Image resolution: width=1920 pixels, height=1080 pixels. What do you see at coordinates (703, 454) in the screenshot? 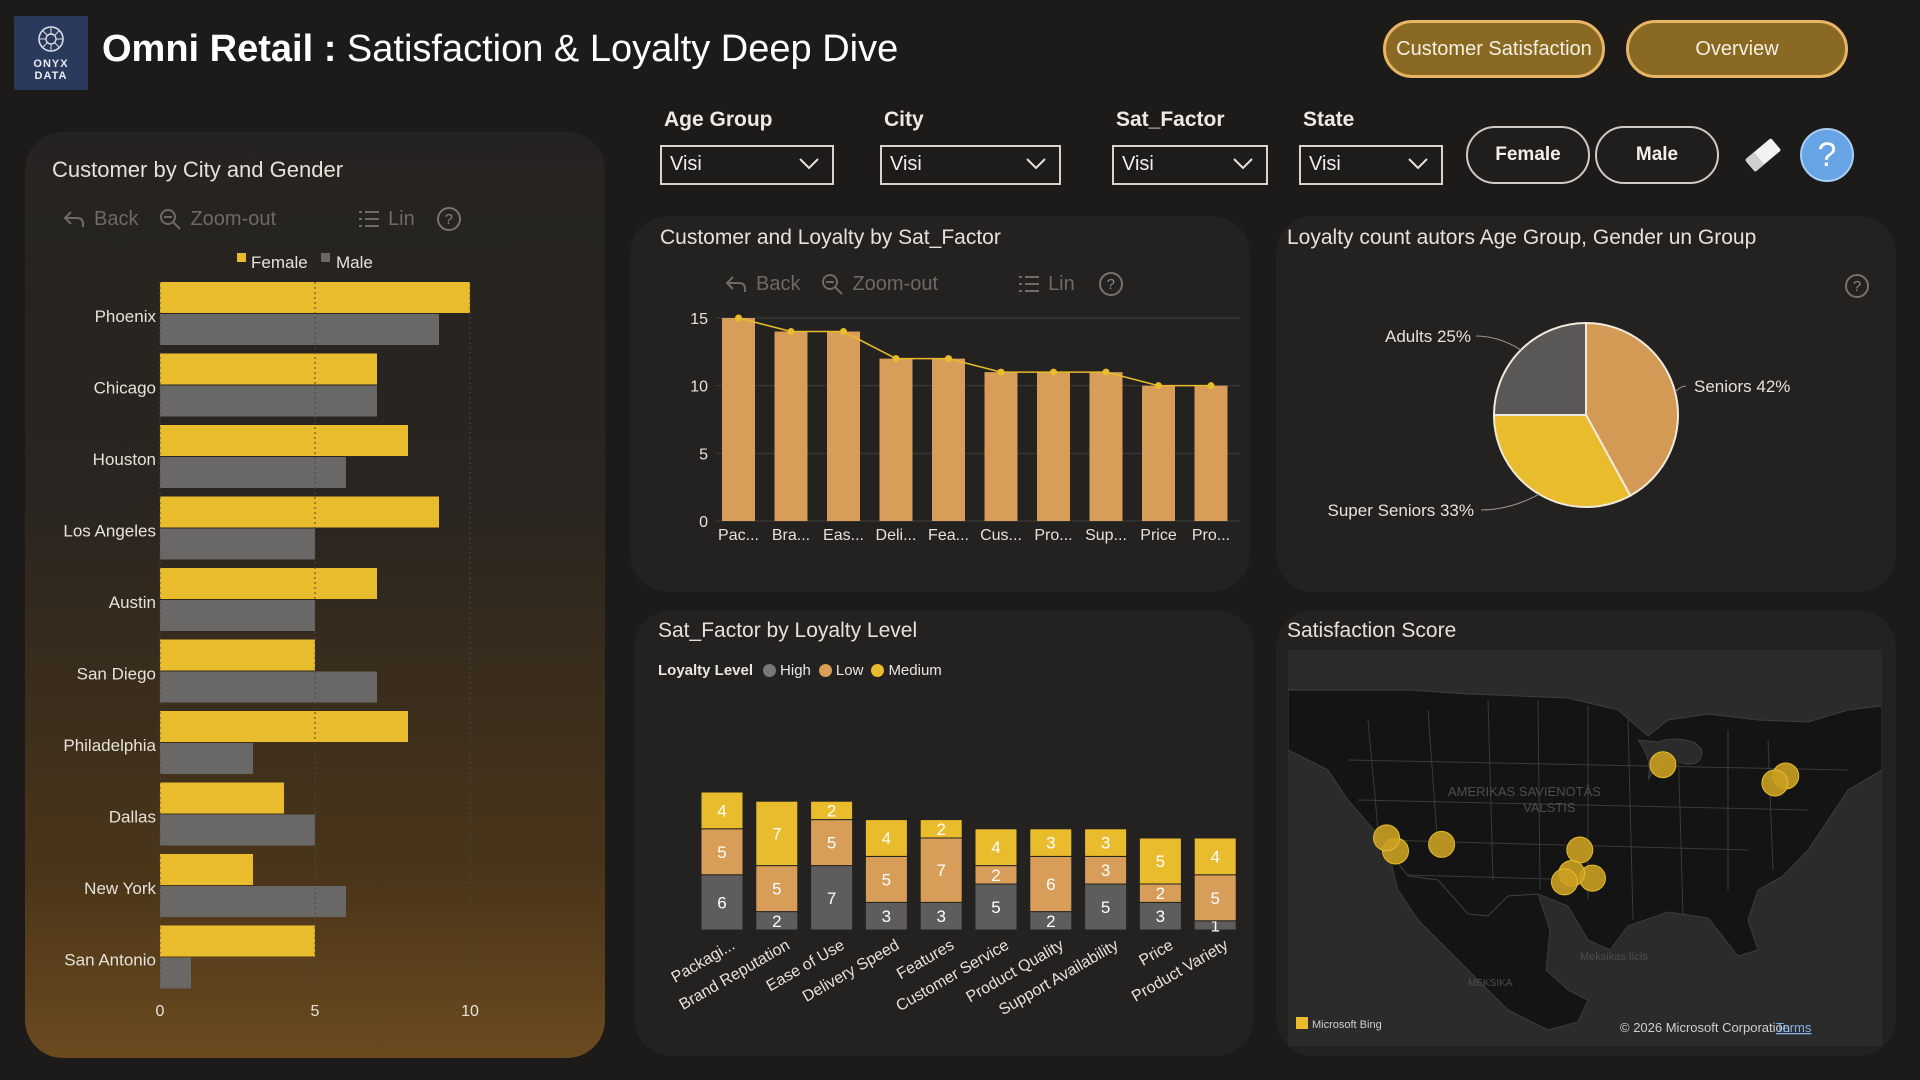
I see `y-tick: 5` at bounding box center [703, 454].